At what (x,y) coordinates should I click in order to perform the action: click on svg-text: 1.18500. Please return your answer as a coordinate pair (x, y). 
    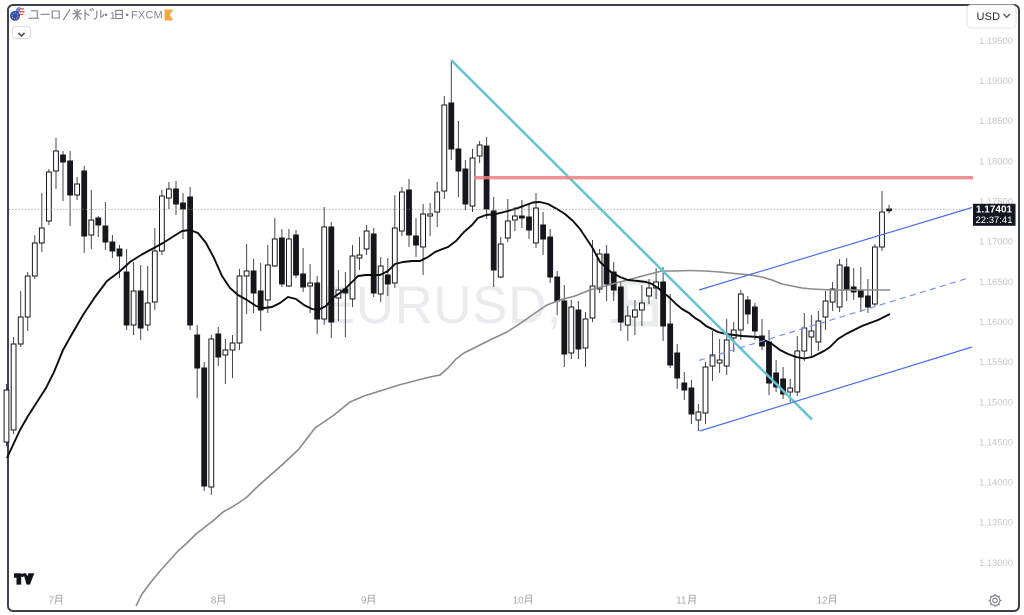
    Looking at the image, I should click on (996, 121).